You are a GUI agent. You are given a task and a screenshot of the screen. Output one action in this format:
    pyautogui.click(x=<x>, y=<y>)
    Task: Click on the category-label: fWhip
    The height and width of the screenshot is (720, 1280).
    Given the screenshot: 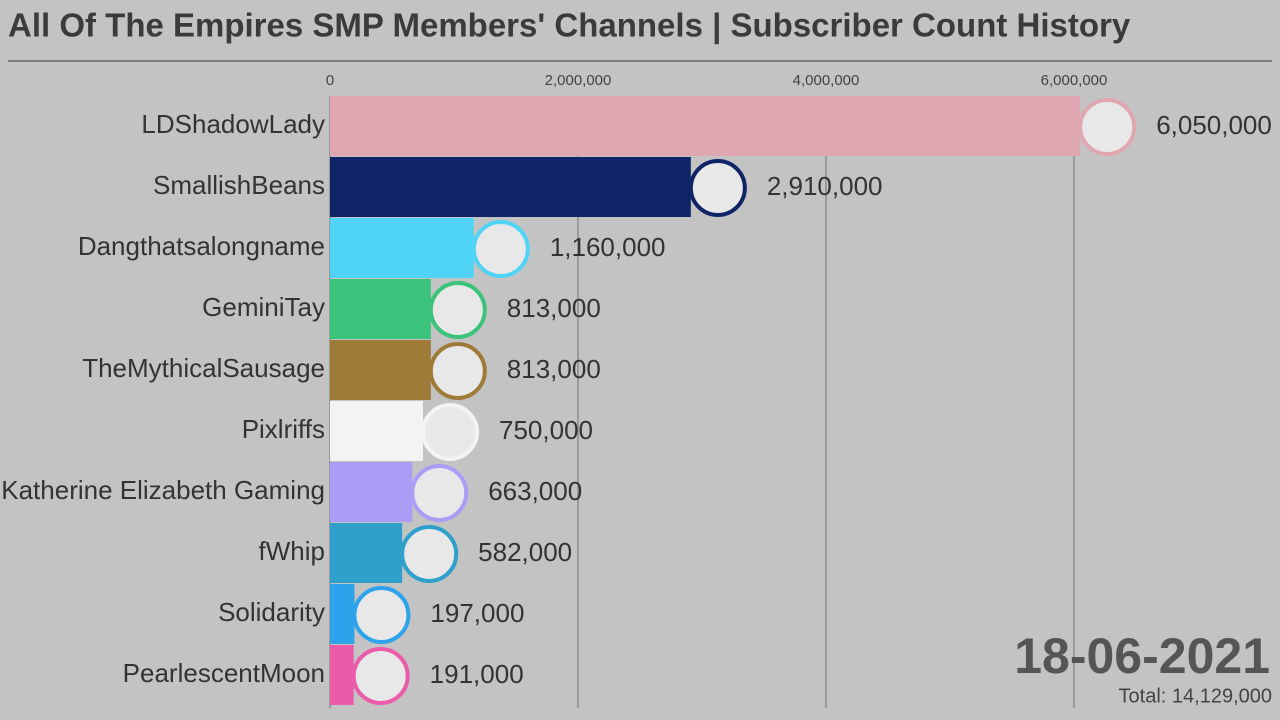 What is the action you would take?
    pyautogui.click(x=292, y=551)
    